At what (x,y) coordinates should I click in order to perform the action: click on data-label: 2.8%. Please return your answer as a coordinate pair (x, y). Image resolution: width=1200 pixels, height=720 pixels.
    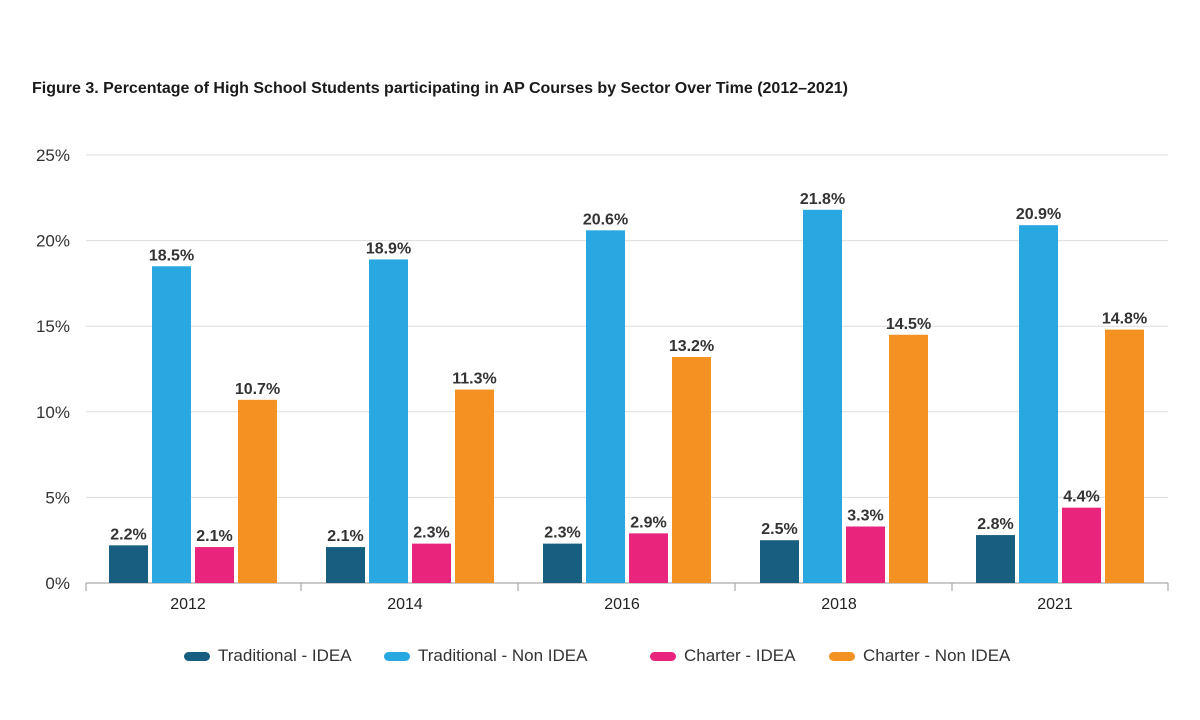
    Looking at the image, I should click on (995, 524).